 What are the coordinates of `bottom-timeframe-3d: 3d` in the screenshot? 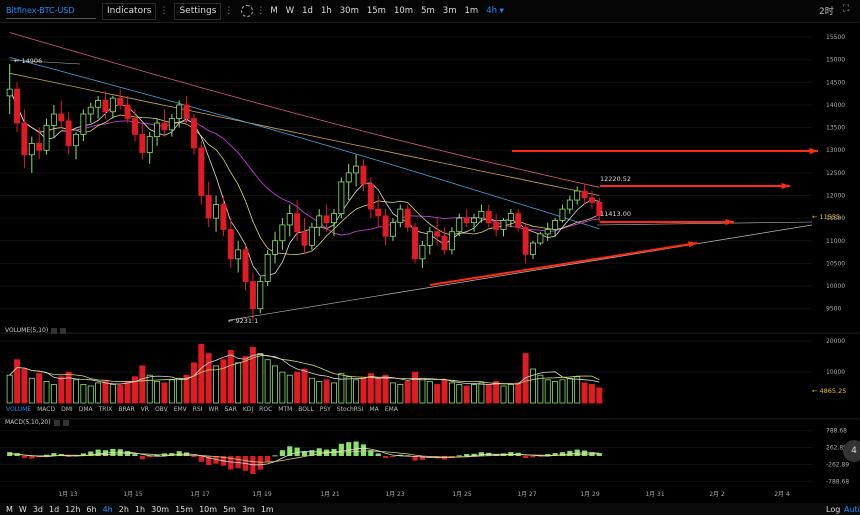 It's located at (37, 509).